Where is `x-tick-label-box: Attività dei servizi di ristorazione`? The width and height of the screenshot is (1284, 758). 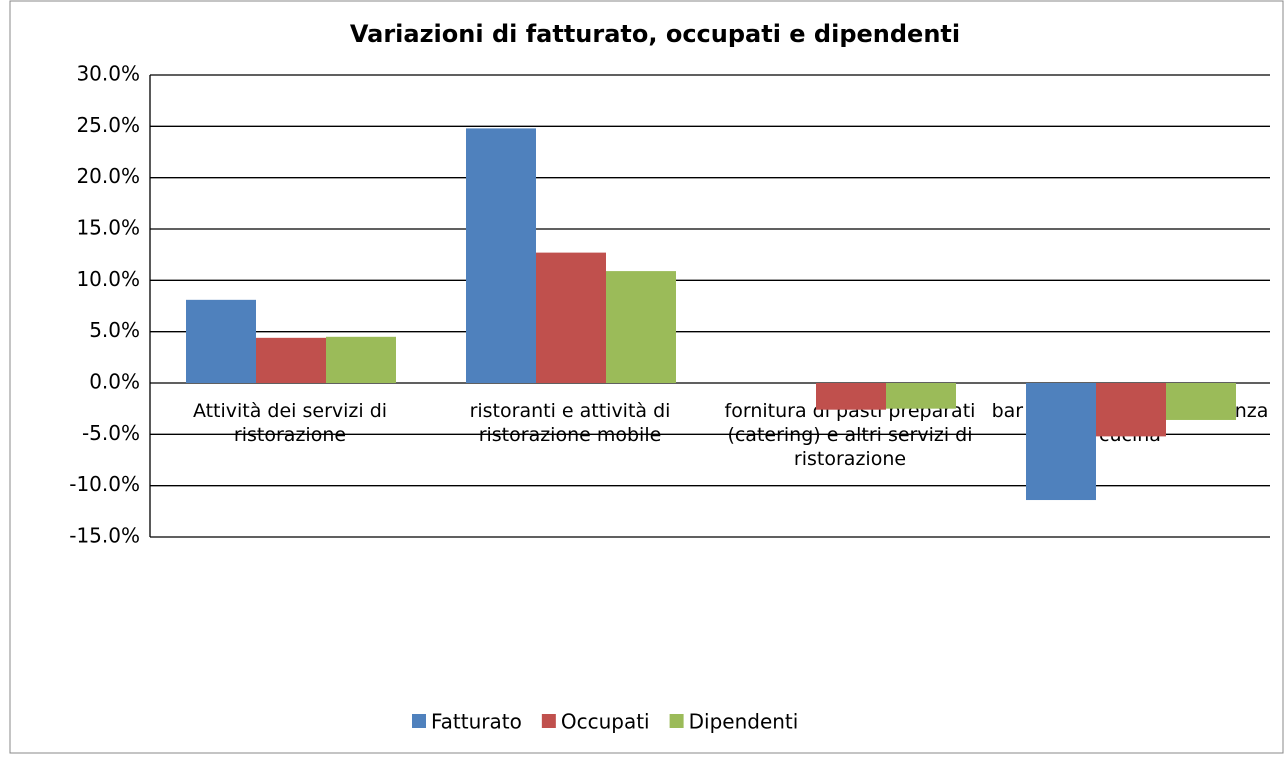 x-tick-label-box: Attività dei servizi di ristorazione is located at coordinates (290, 423).